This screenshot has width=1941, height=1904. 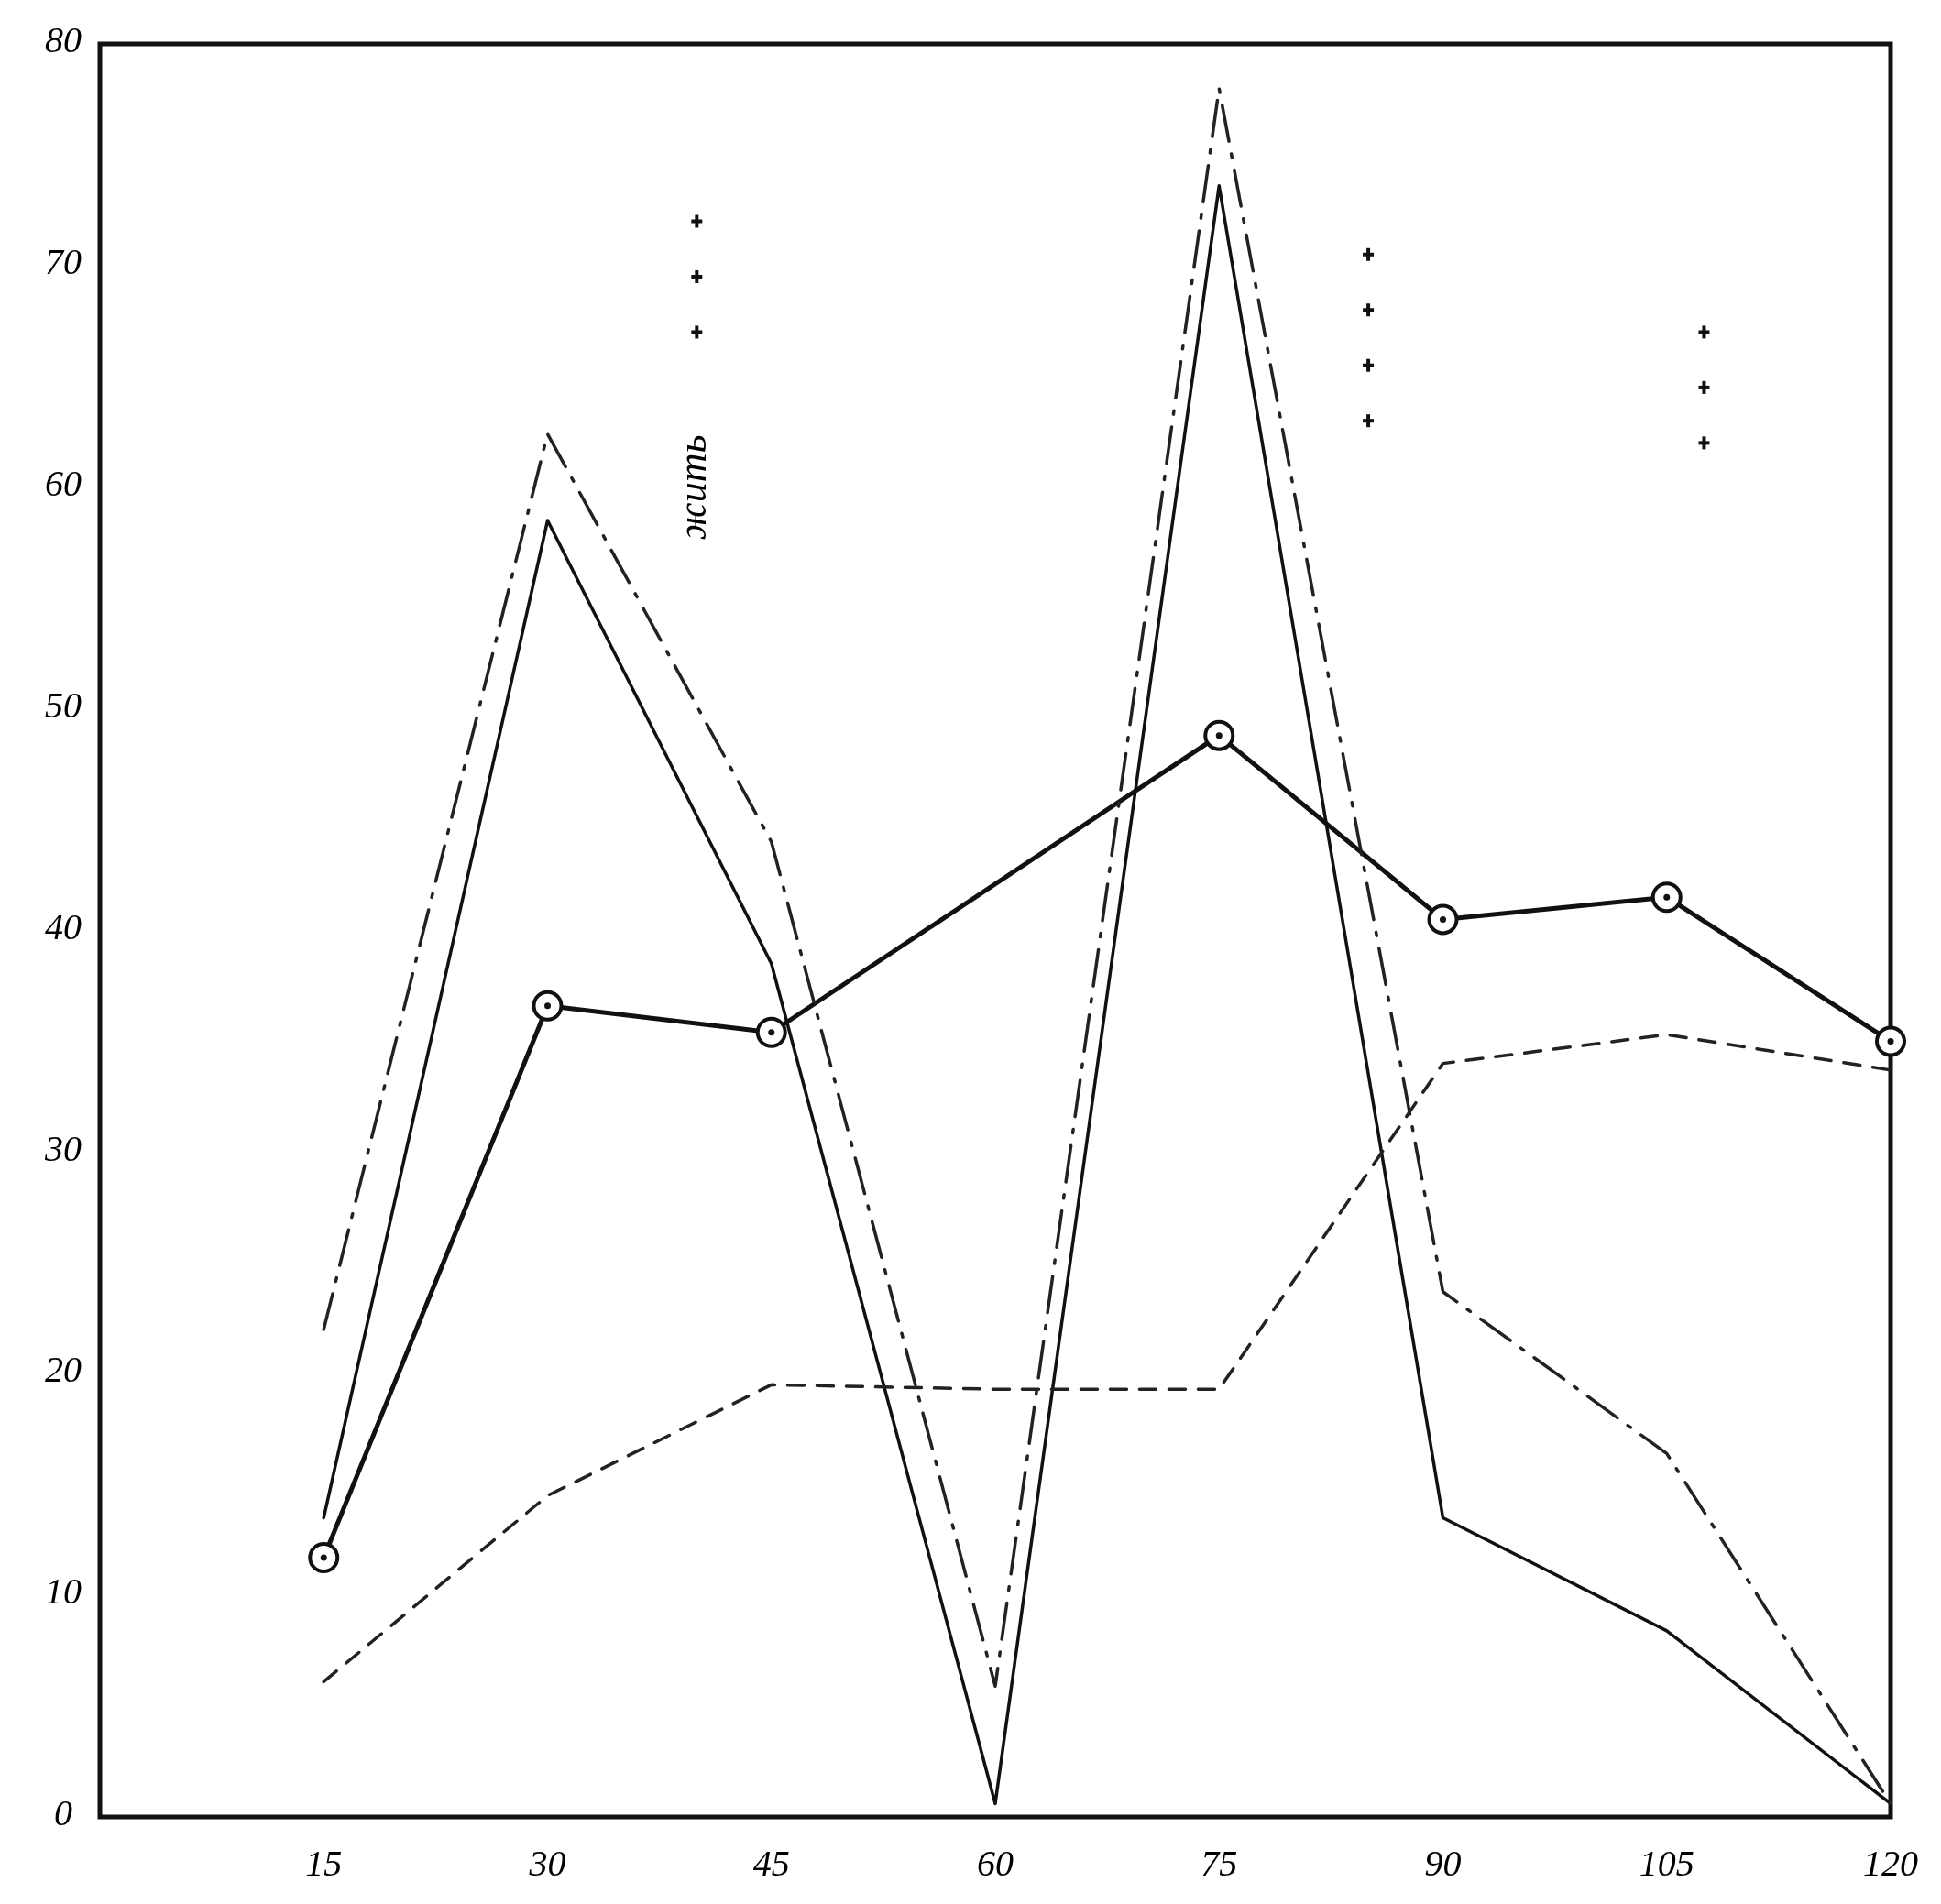 I want to click on y-tick-label: 80, so click(x=63, y=40).